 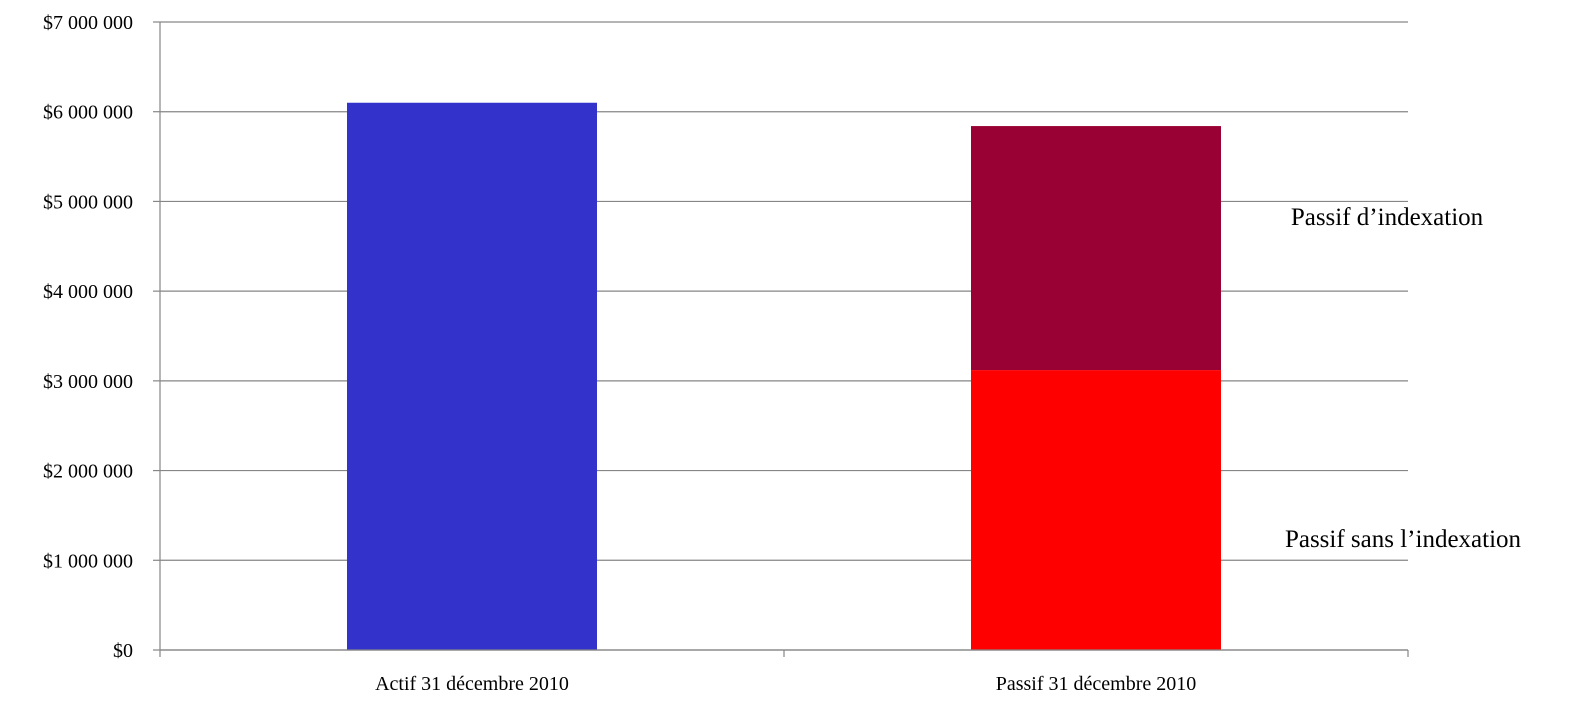 I want to click on y-tick-label: $2 000 000, so click(x=88, y=472).